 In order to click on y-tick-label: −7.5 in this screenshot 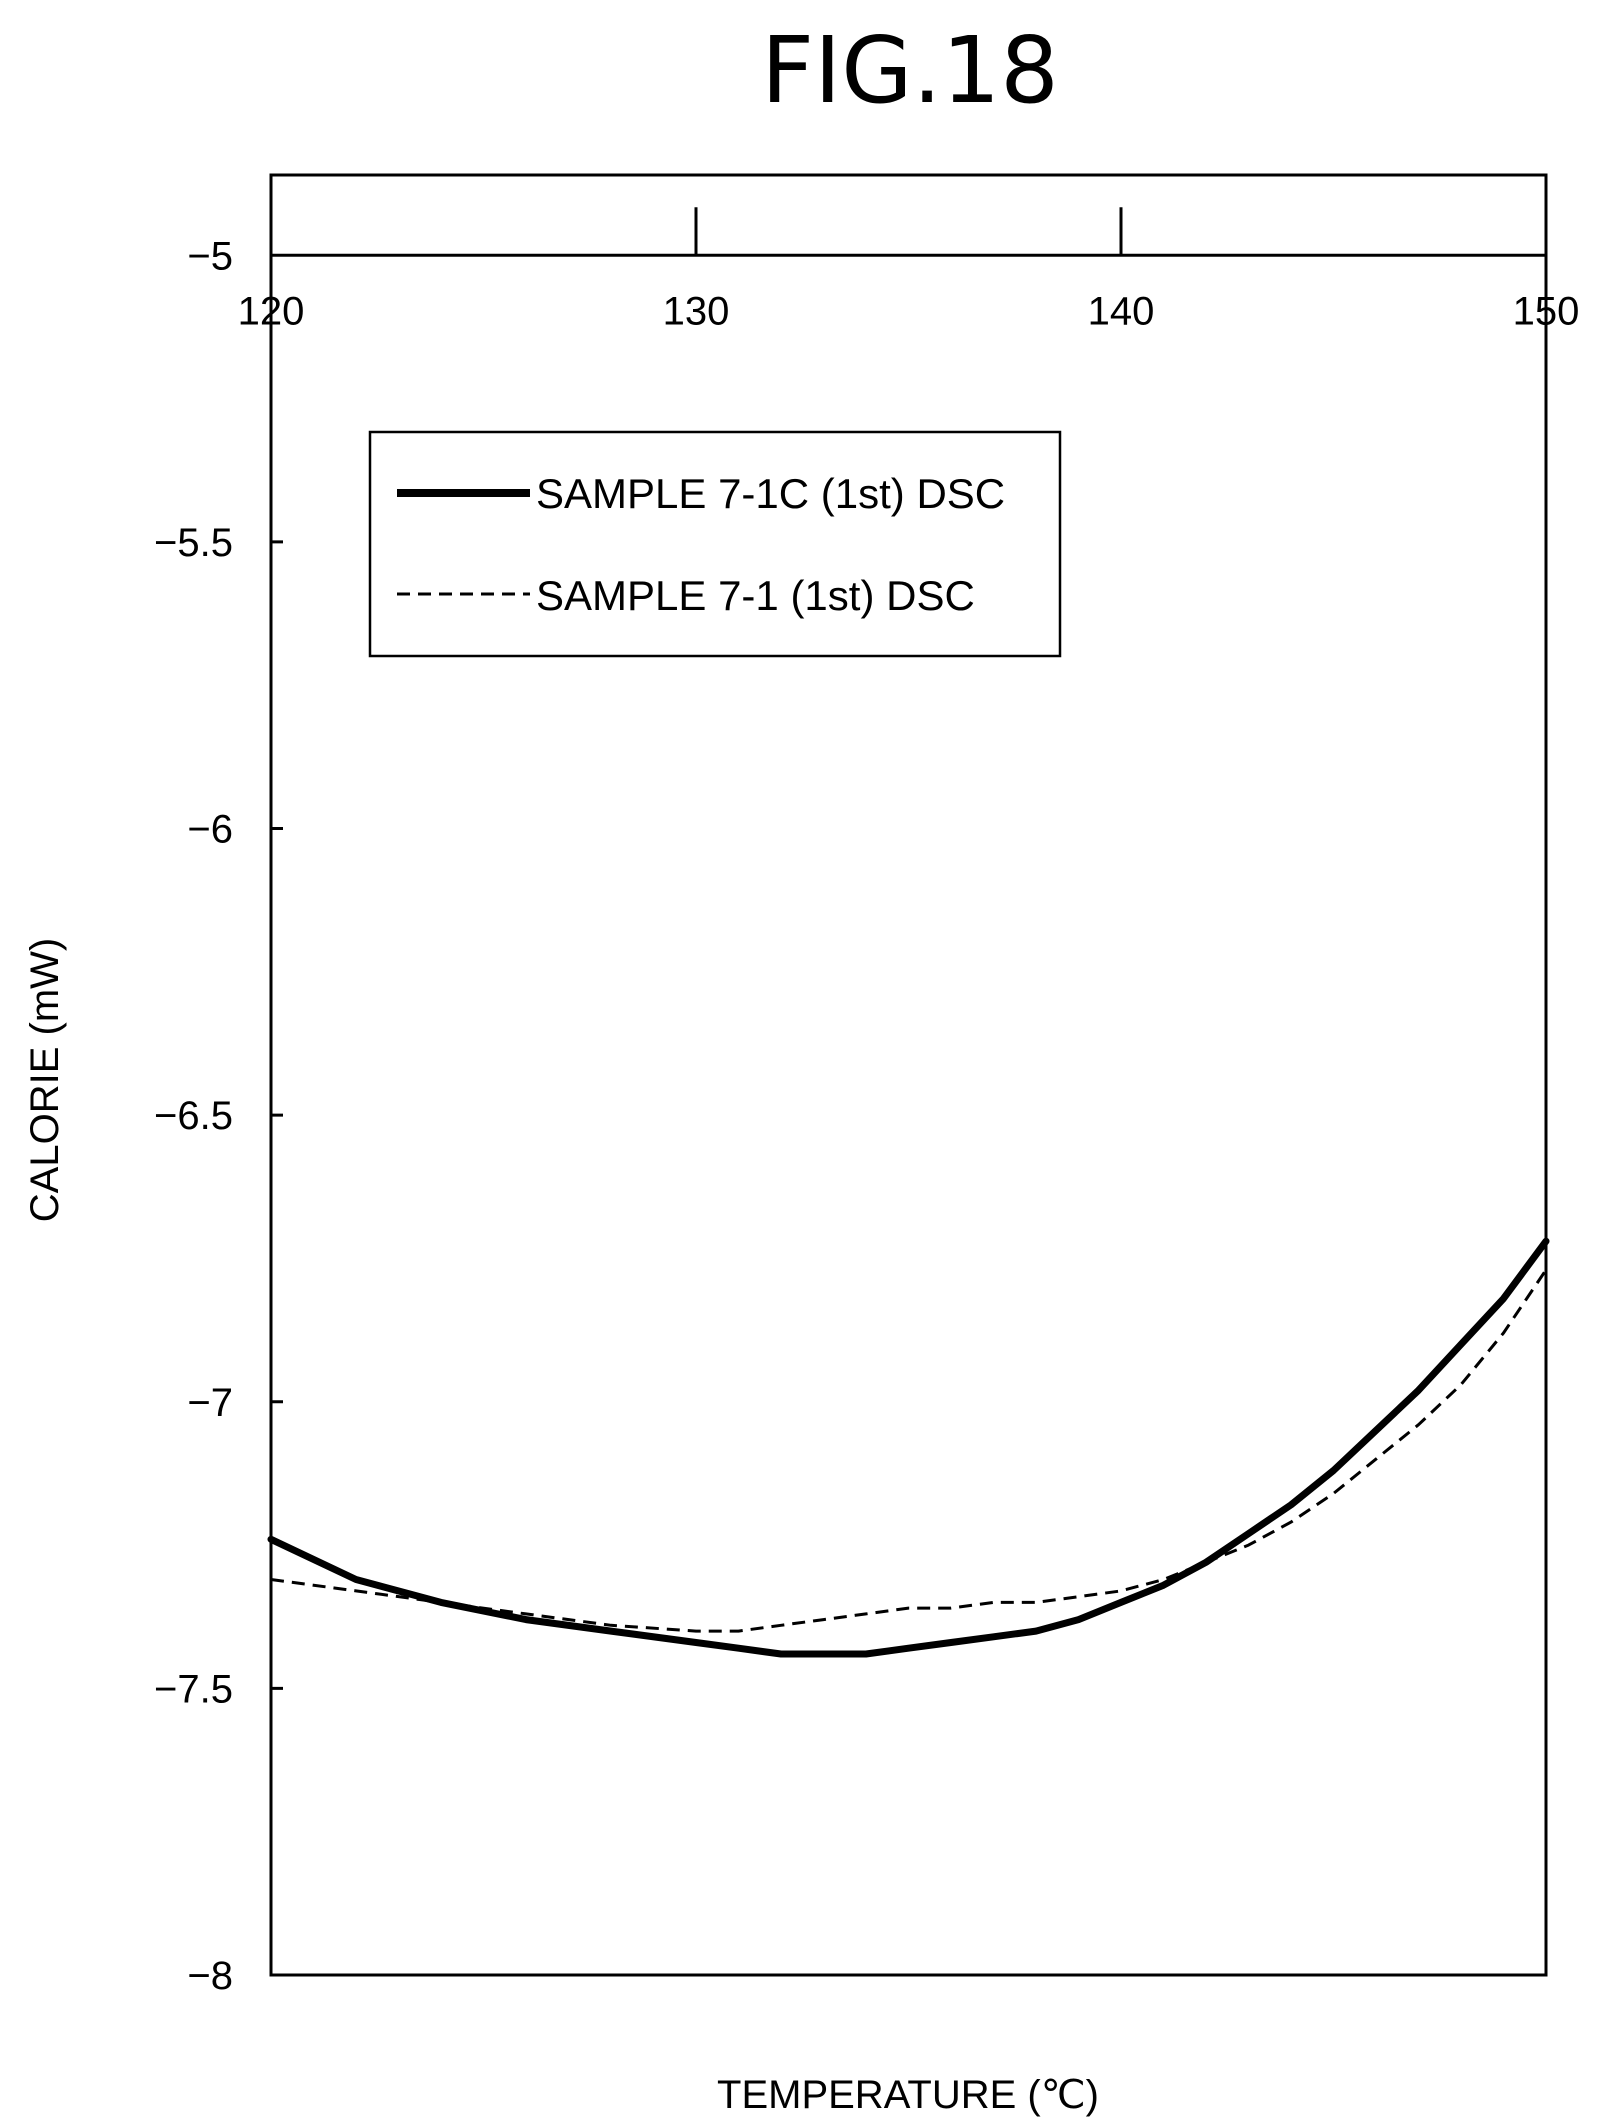, I will do `click(193, 1689)`.